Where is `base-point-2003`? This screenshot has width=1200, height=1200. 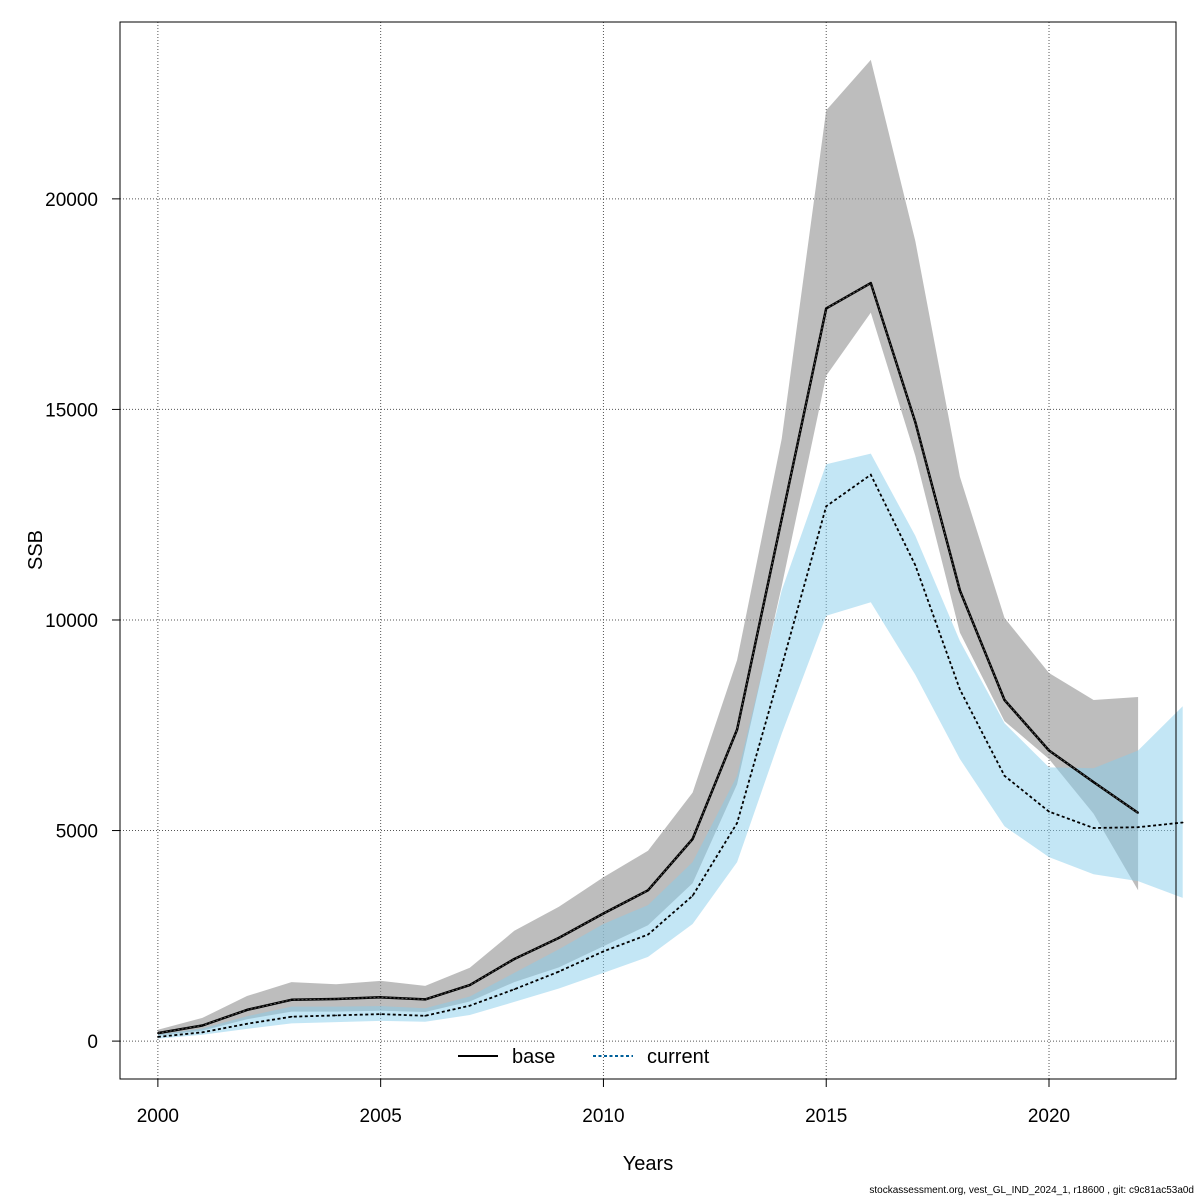 base-point-2003 is located at coordinates (291, 1000).